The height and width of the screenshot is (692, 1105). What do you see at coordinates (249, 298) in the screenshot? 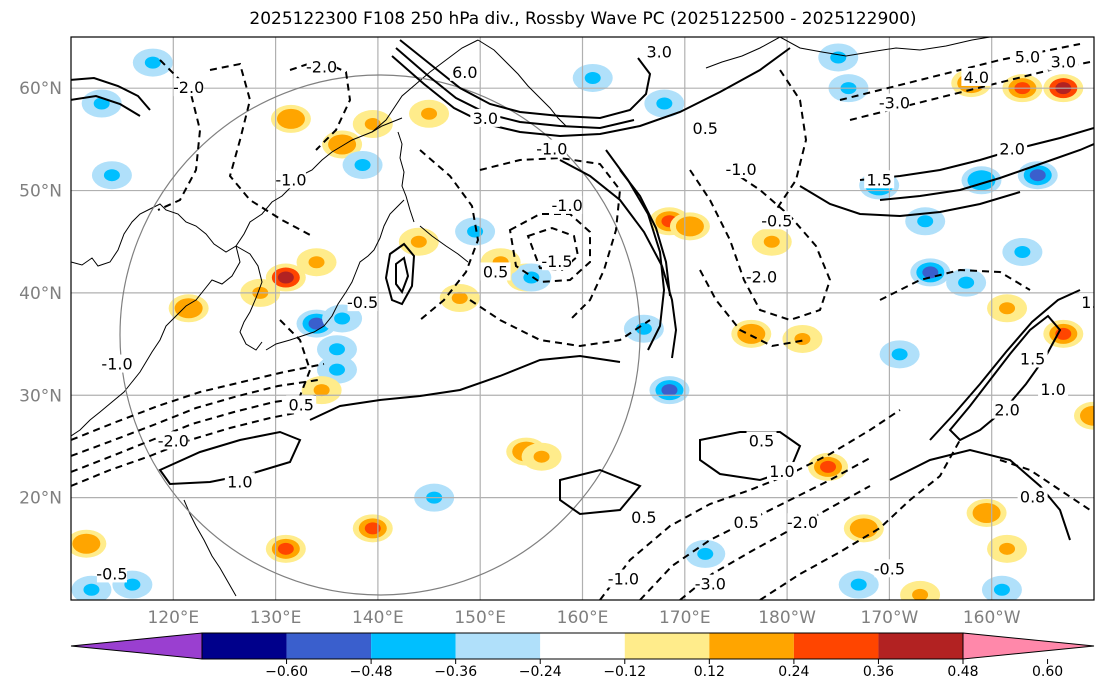
I see `coastline-korean-peninsula` at bounding box center [249, 298].